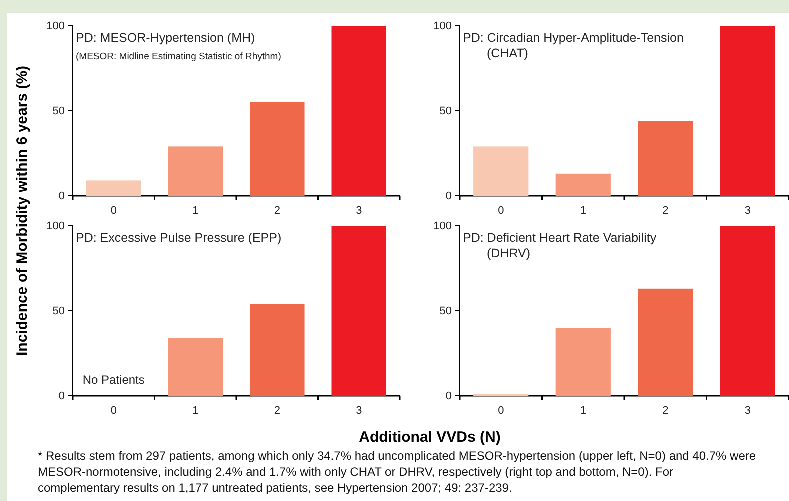 The width and height of the screenshot is (789, 501). Describe the element at coordinates (166, 38) in the screenshot. I see `chart-title: PD: MESOR-Hypertension (MH)` at that location.